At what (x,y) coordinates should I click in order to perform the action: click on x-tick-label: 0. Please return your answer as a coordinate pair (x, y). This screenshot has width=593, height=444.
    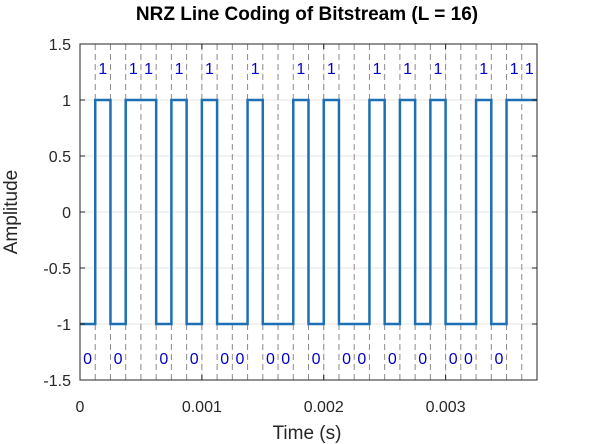
    Looking at the image, I should click on (80, 407).